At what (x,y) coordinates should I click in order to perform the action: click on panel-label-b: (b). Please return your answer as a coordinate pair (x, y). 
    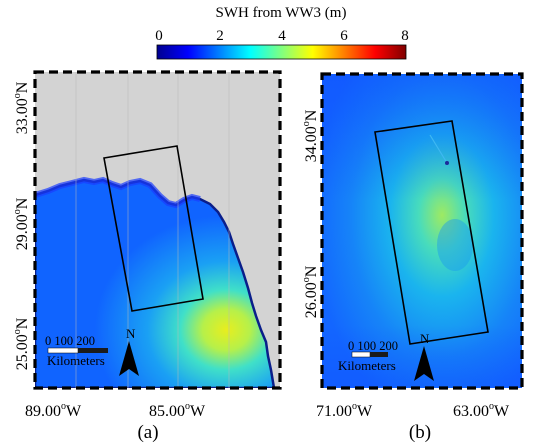
    Looking at the image, I should click on (420, 432).